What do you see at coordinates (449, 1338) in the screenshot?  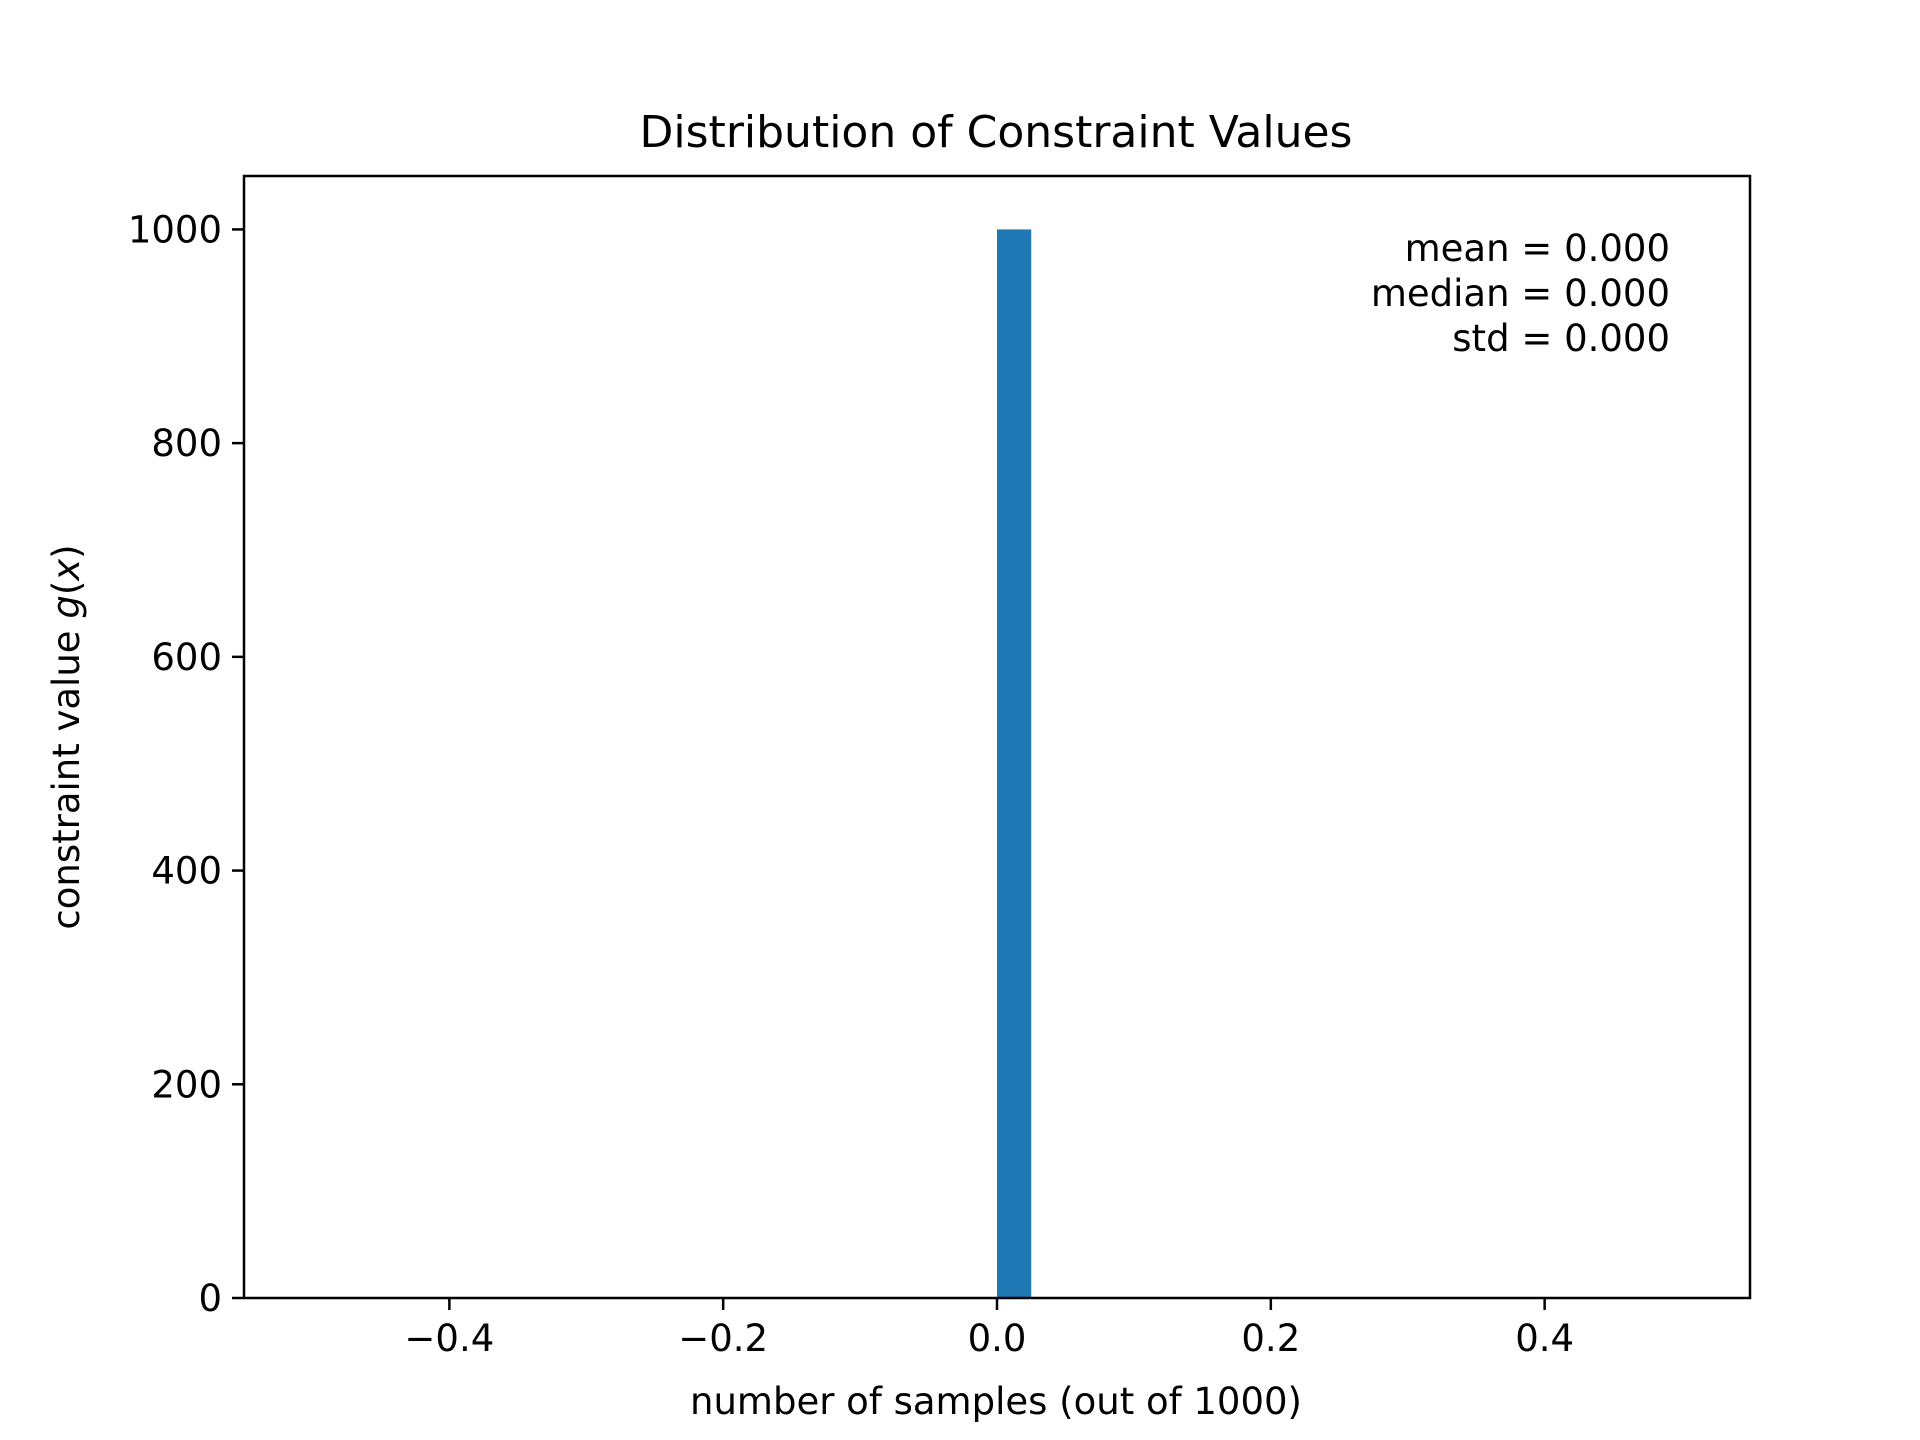 I see `x-tick-label-0: −0.4` at bounding box center [449, 1338].